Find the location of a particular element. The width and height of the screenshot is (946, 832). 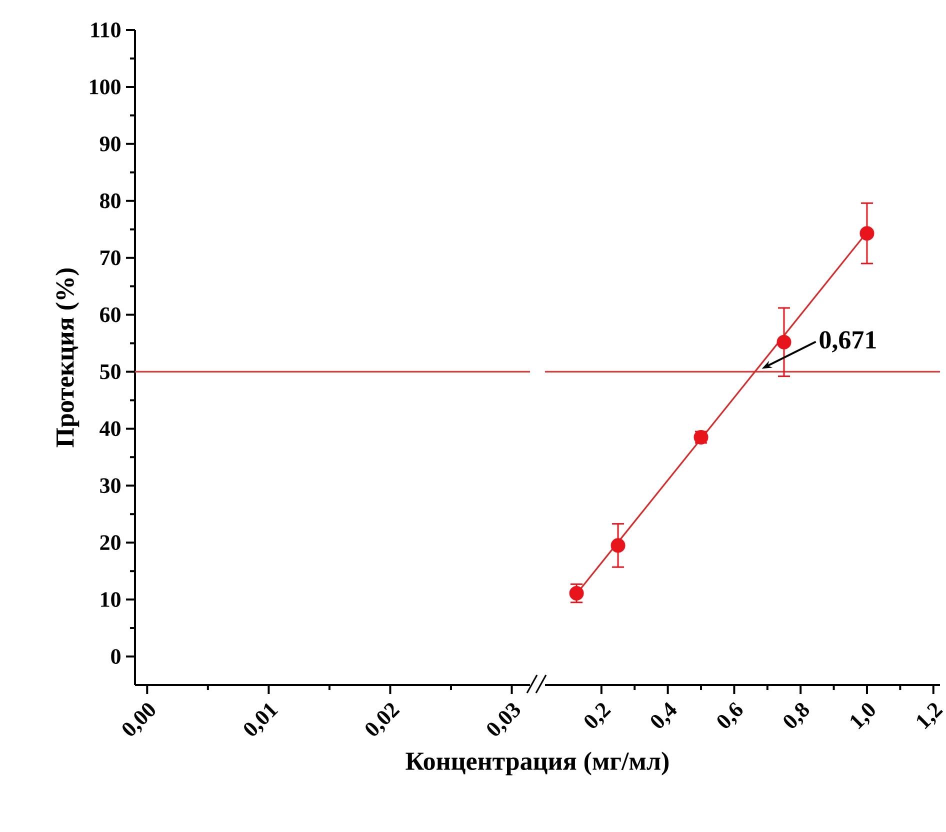

x-tick-label: 0,01 is located at coordinates (261, 719).